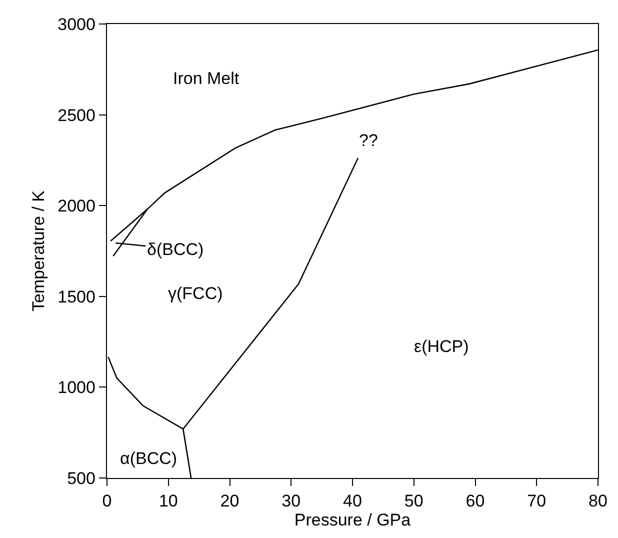 Image resolution: width=618 pixels, height=538 pixels. What do you see at coordinates (206, 78) in the screenshot?
I see `annotation: Iron Melt` at bounding box center [206, 78].